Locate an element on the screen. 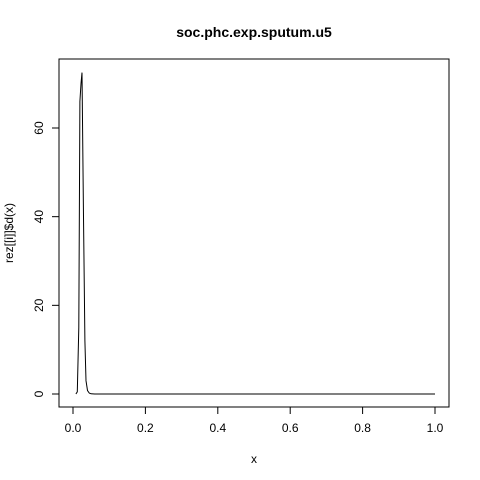  x-tick-label: 1.0 is located at coordinates (435, 428).